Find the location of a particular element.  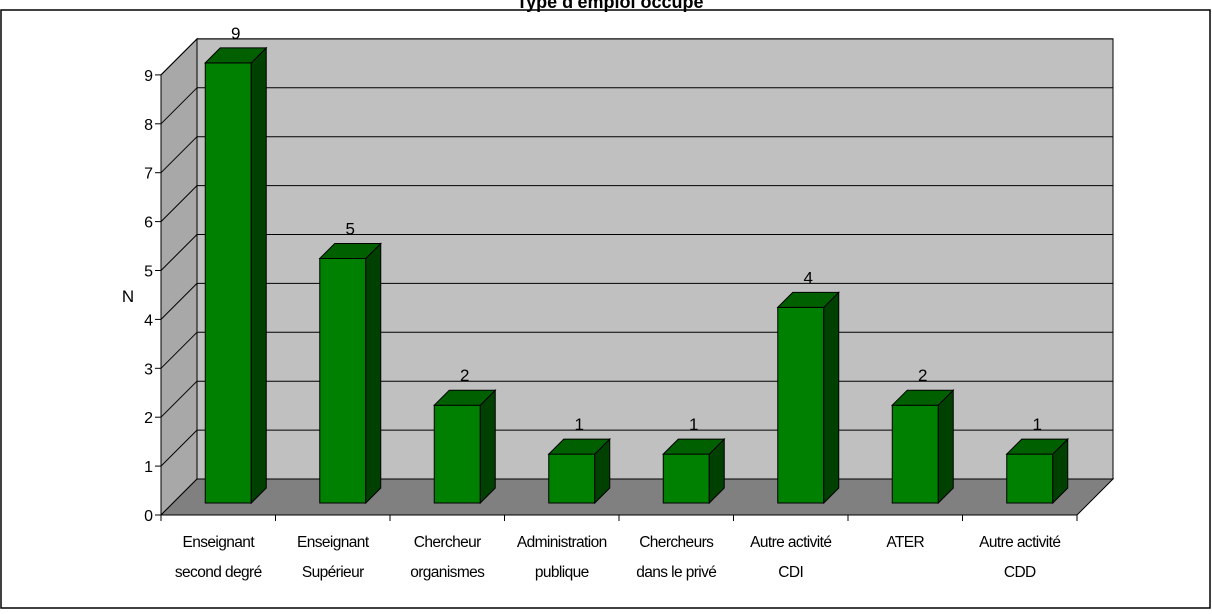

category-label: publique is located at coordinates (562, 572).